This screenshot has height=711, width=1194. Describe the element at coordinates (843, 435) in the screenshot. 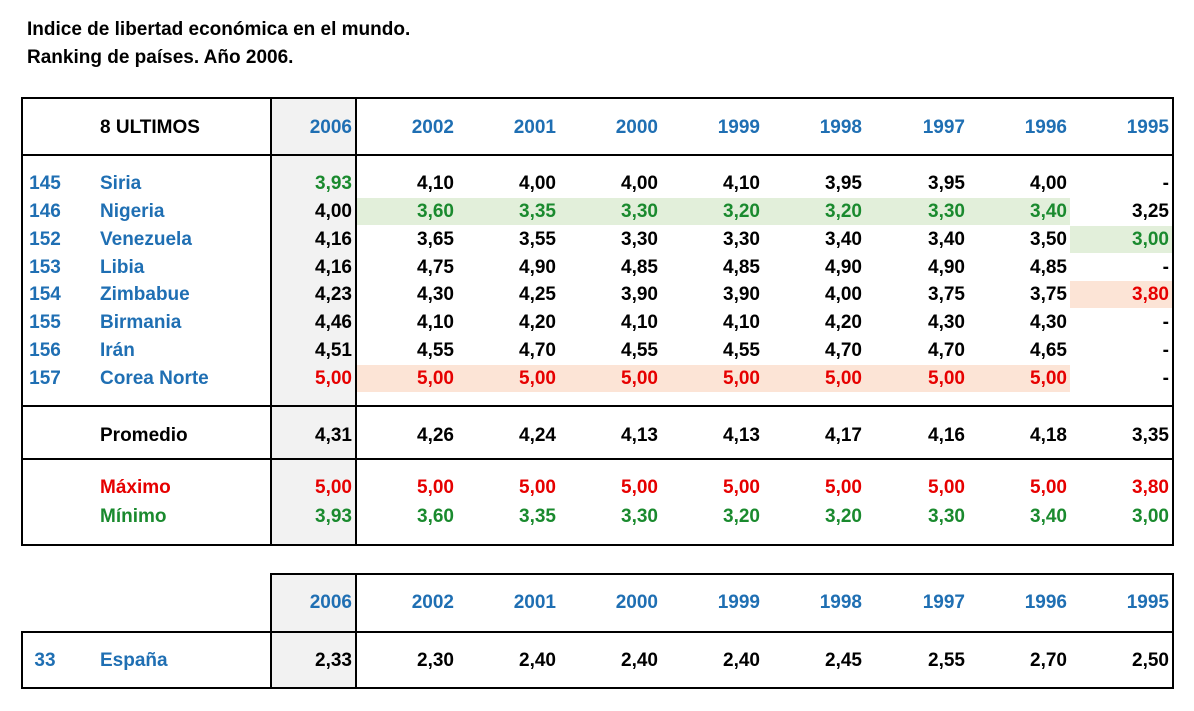

I see `value-cell: 4,17` at that location.